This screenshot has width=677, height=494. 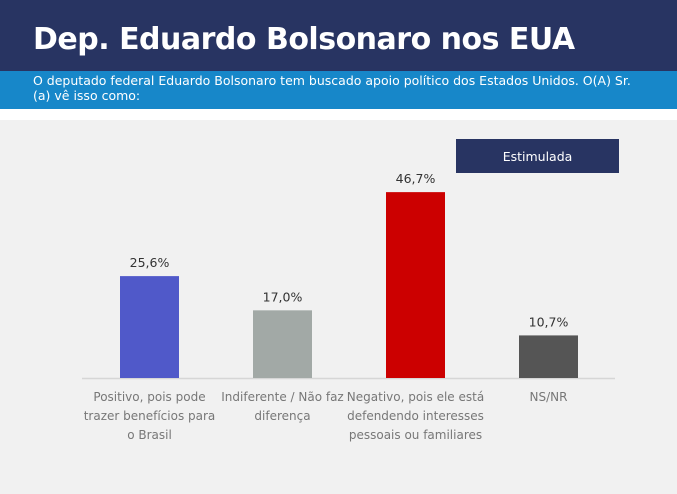 I want to click on data-label-0: 25,6%, so click(x=150, y=262).